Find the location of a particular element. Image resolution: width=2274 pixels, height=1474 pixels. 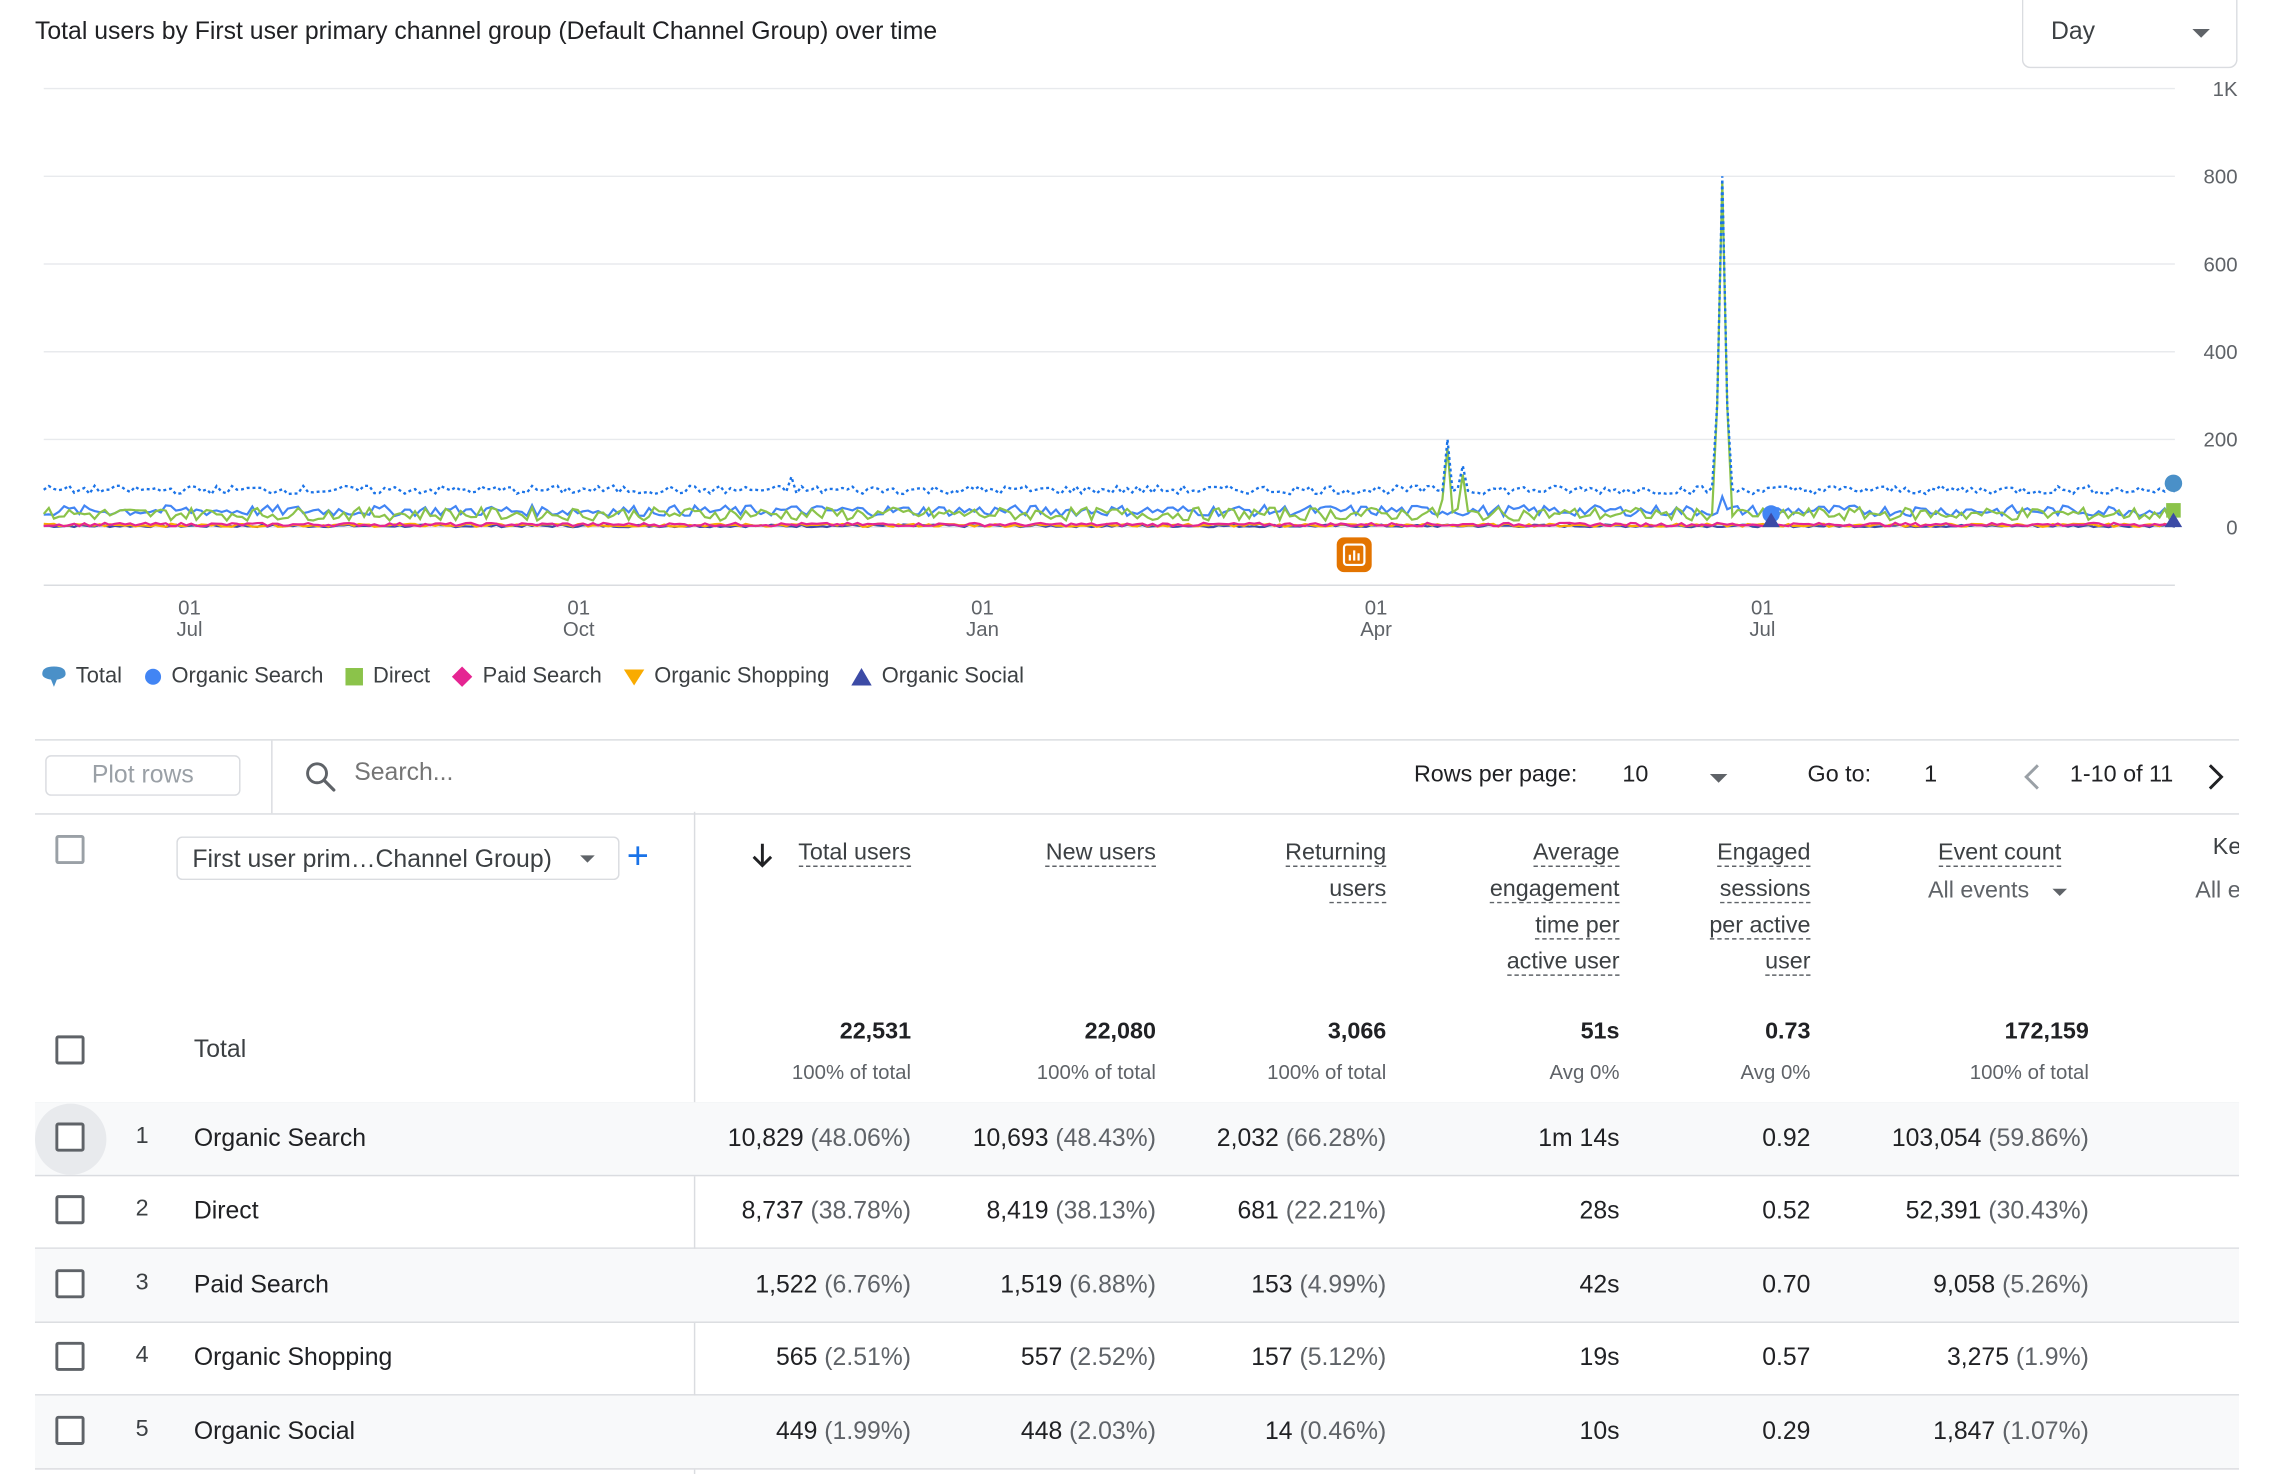

totals-engaged-sub: Avg 0% is located at coordinates (1775, 1072).